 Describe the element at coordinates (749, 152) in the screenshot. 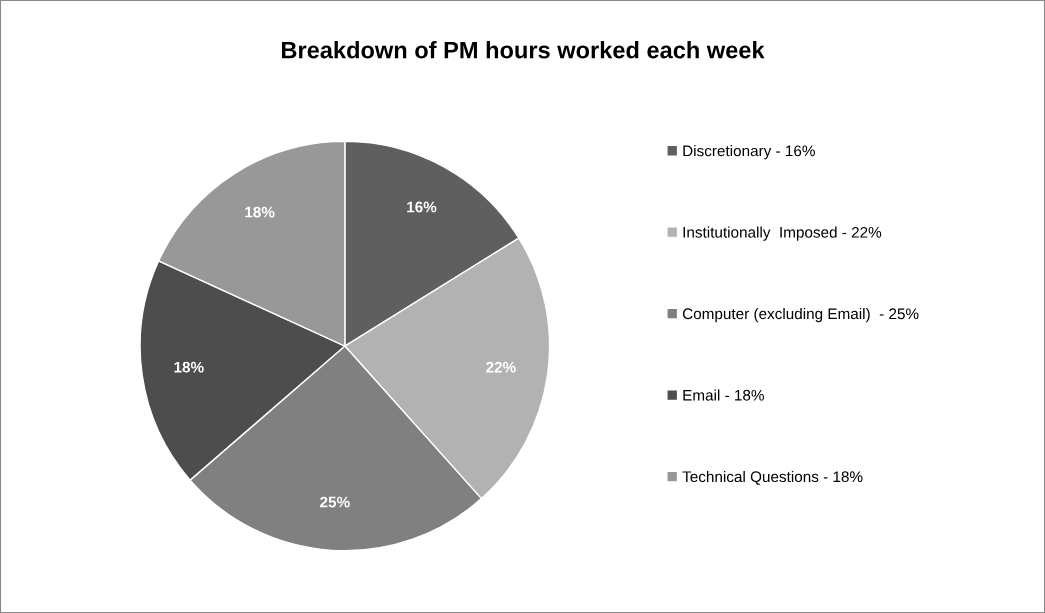

I see `legend-label: Discretionary - 16%` at that location.